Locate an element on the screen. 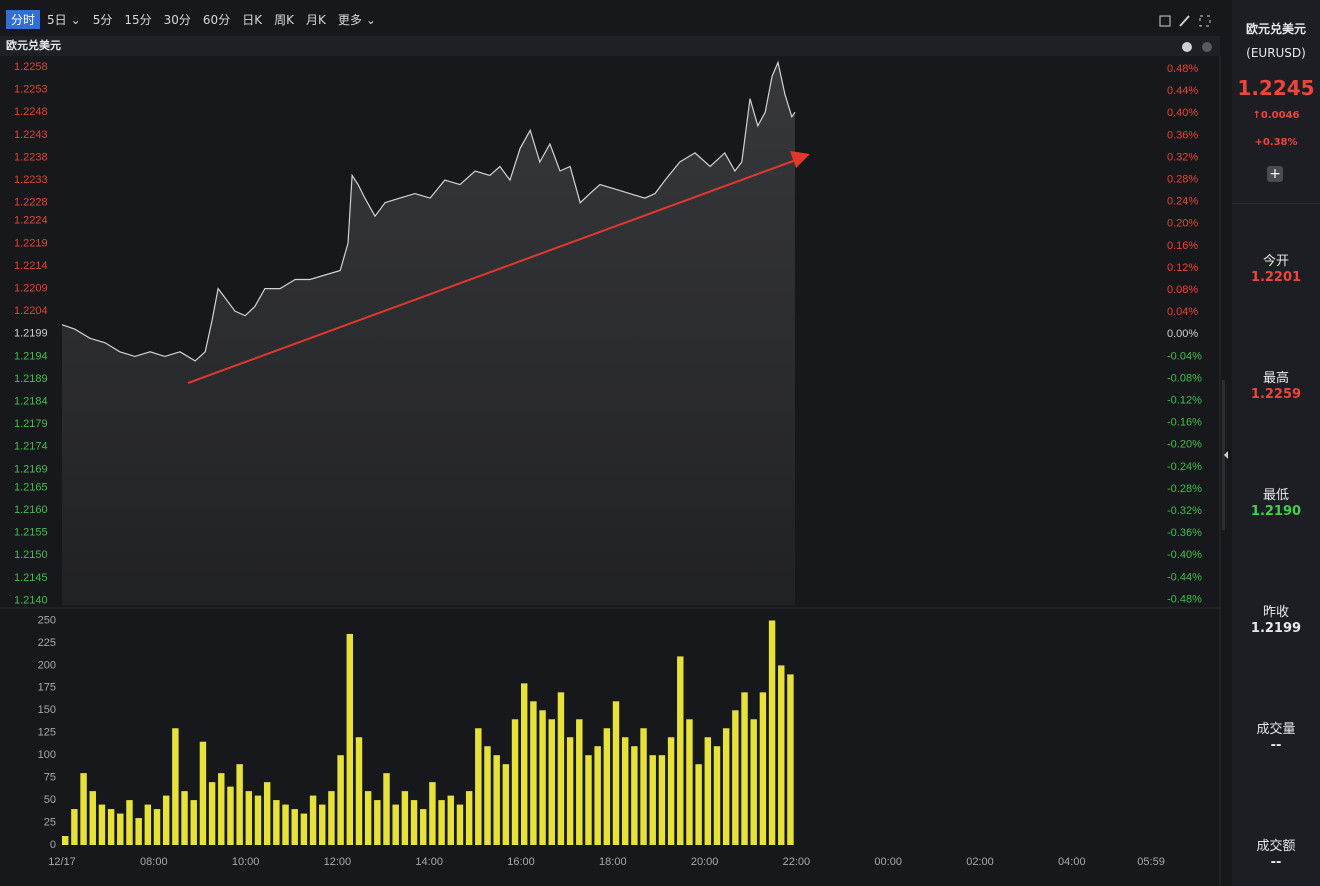 The width and height of the screenshot is (1320, 886). y-tick-label: 1.2174 is located at coordinates (31, 447).